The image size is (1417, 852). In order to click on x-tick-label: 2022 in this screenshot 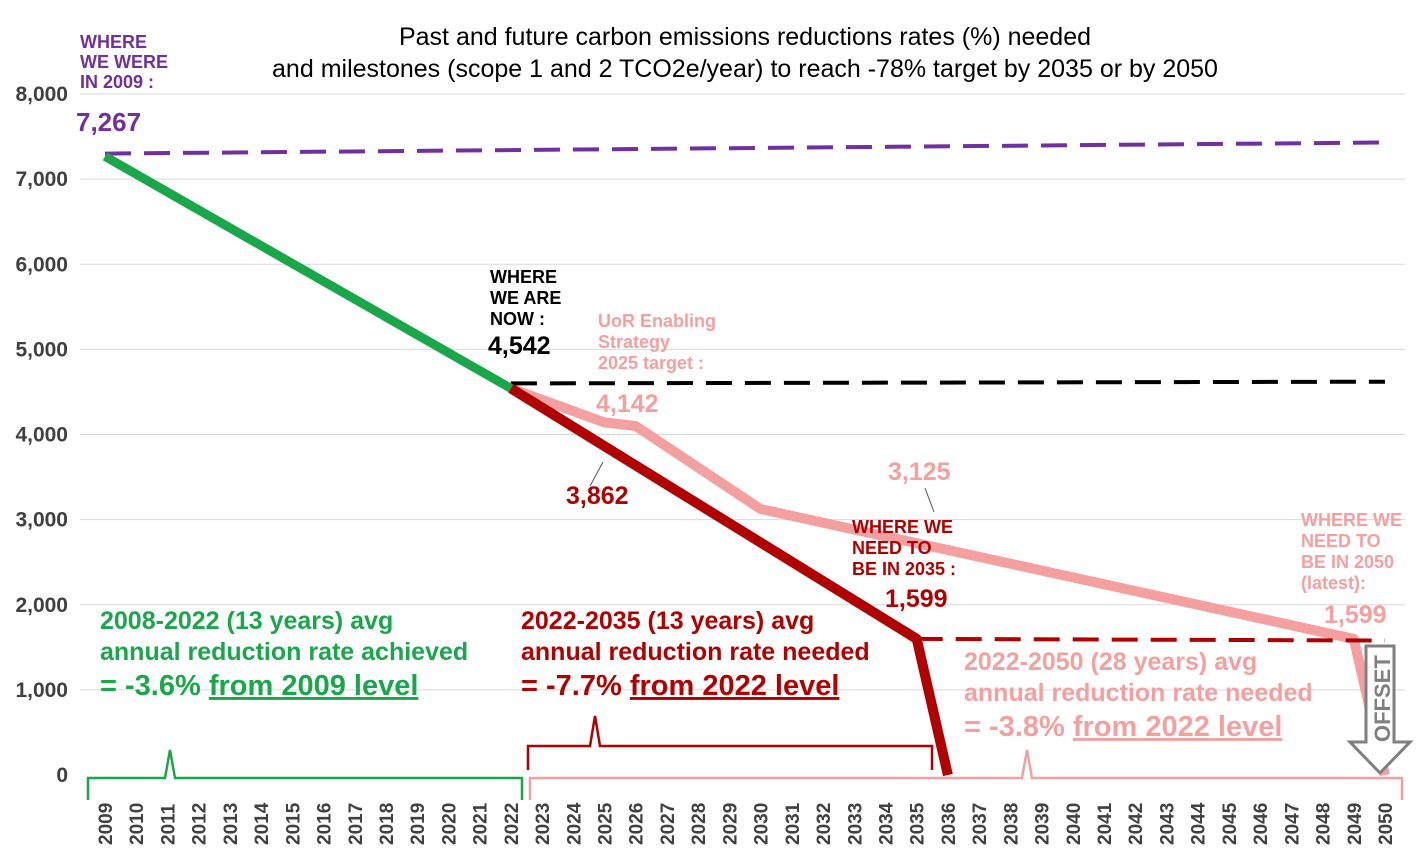, I will do `click(512, 824)`.